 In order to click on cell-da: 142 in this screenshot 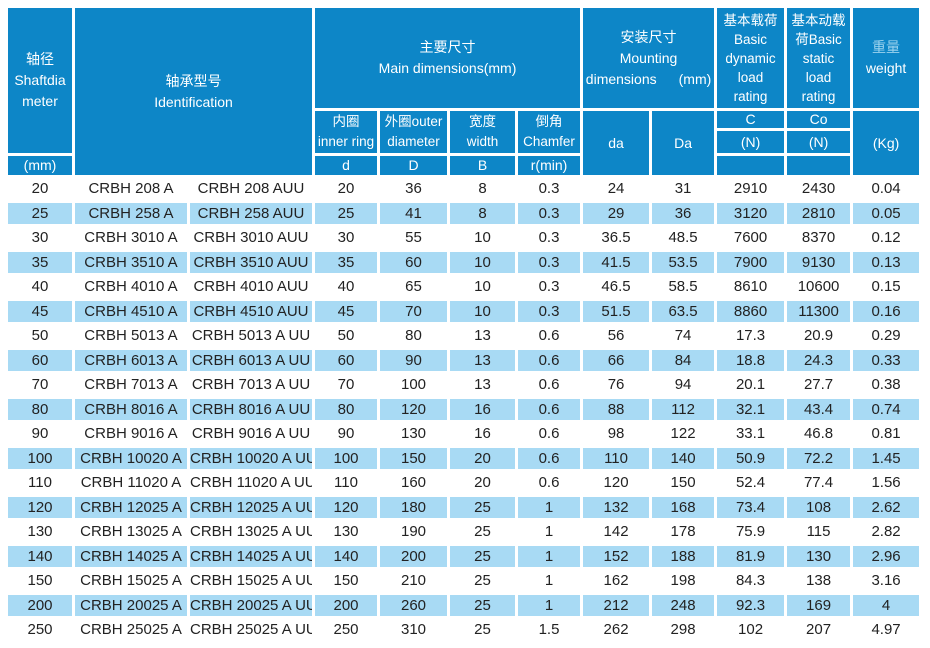, I will do `click(616, 532)`.